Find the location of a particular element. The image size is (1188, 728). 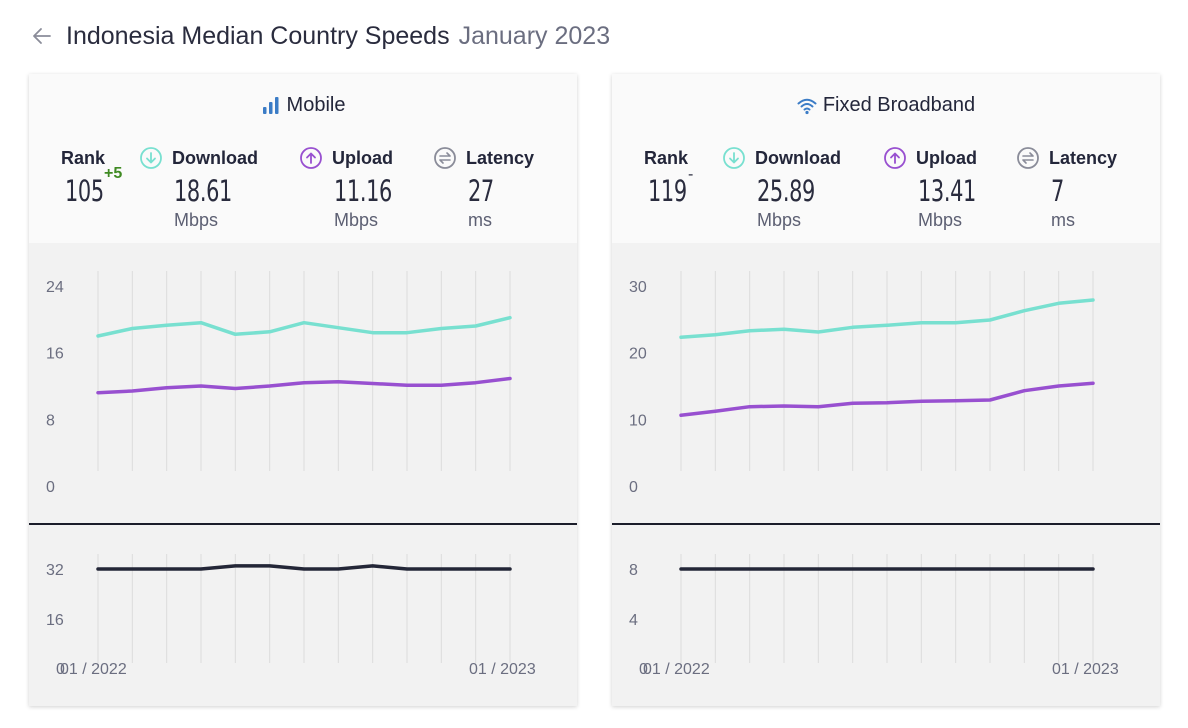

latency-y-tick-label: 8 is located at coordinates (633, 570).